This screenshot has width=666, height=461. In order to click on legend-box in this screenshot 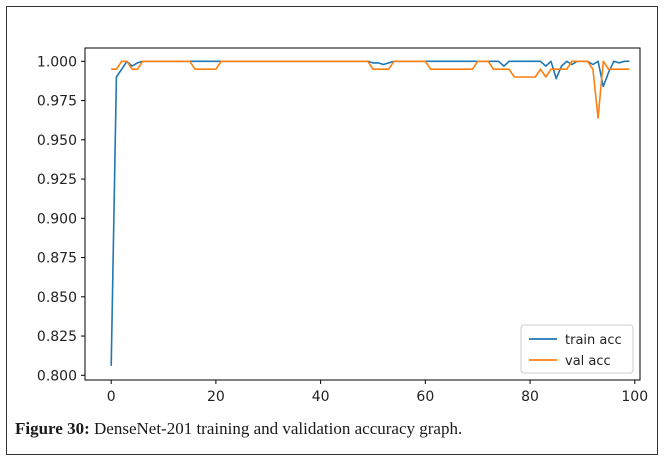, I will do `click(577, 349)`.